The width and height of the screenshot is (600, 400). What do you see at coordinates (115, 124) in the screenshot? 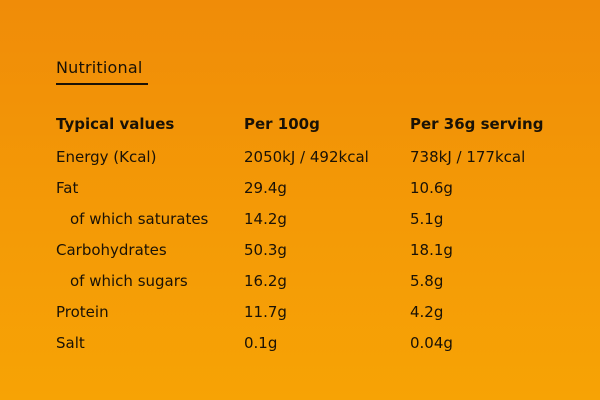
I see `header-typical-values: Typical values` at bounding box center [115, 124].